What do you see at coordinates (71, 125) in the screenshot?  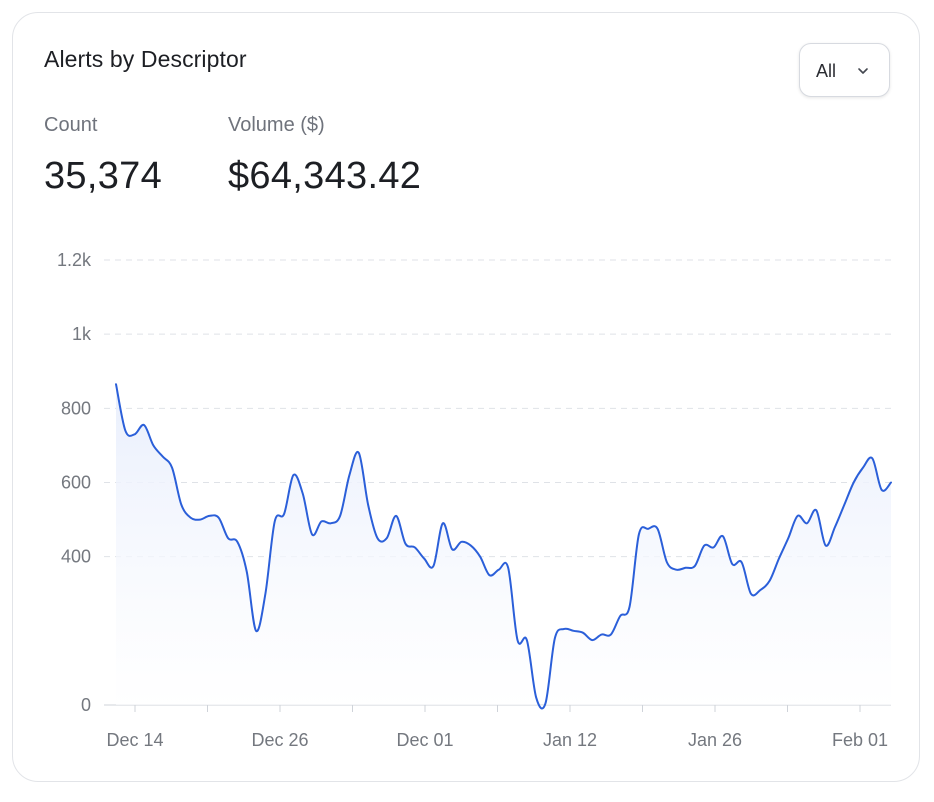 I see `count-label: Count` at bounding box center [71, 125].